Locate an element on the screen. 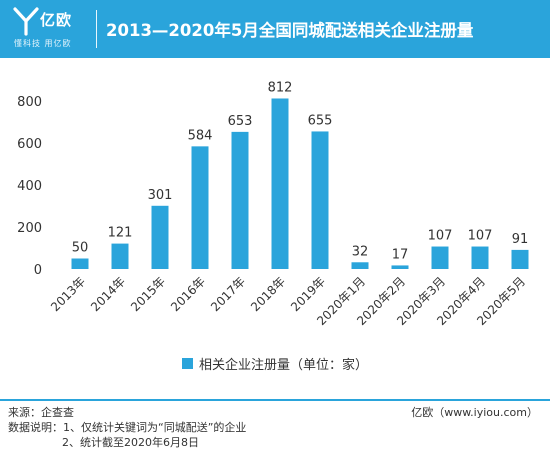 The height and width of the screenshot is (455, 550). bar-value-label: 121 is located at coordinates (120, 233).